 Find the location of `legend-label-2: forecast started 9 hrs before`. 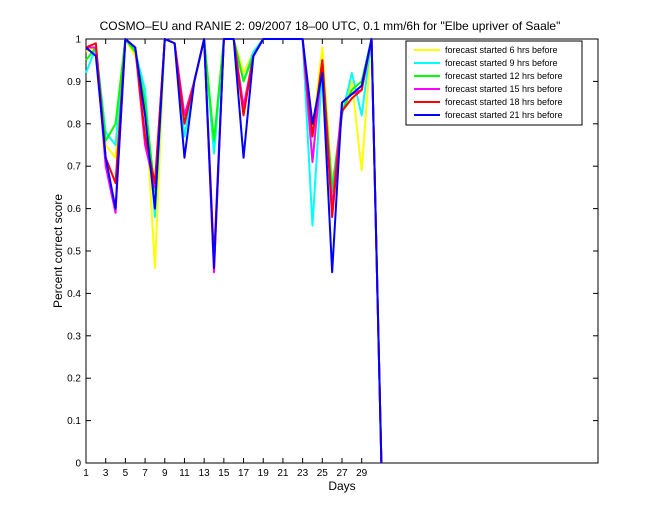

legend-label-2: forecast started 9 hrs before is located at coordinates (501, 63).